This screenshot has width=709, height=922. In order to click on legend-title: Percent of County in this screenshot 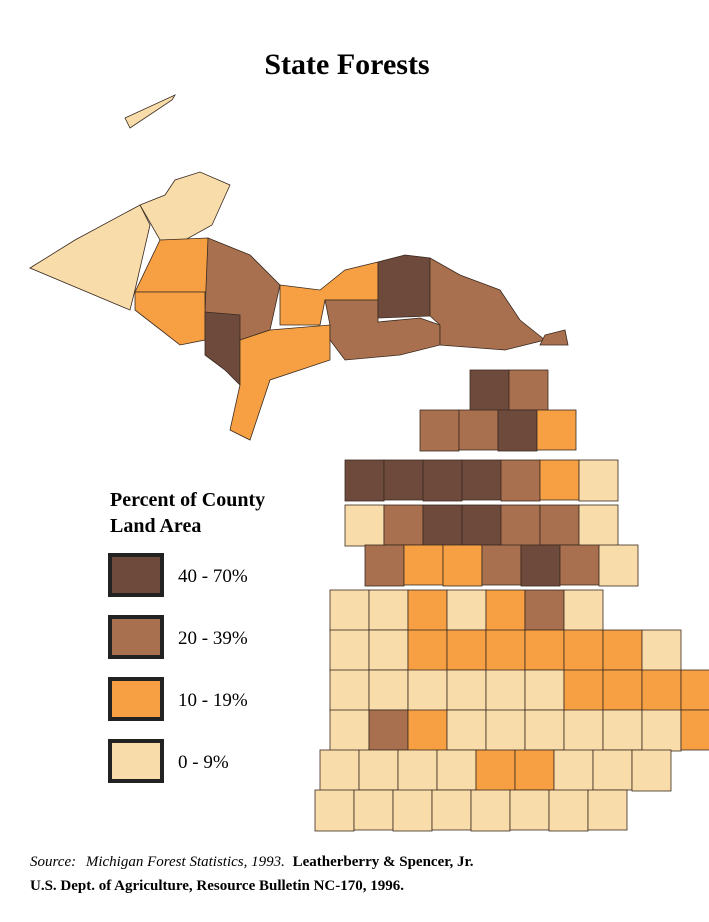, I will do `click(187, 500)`.